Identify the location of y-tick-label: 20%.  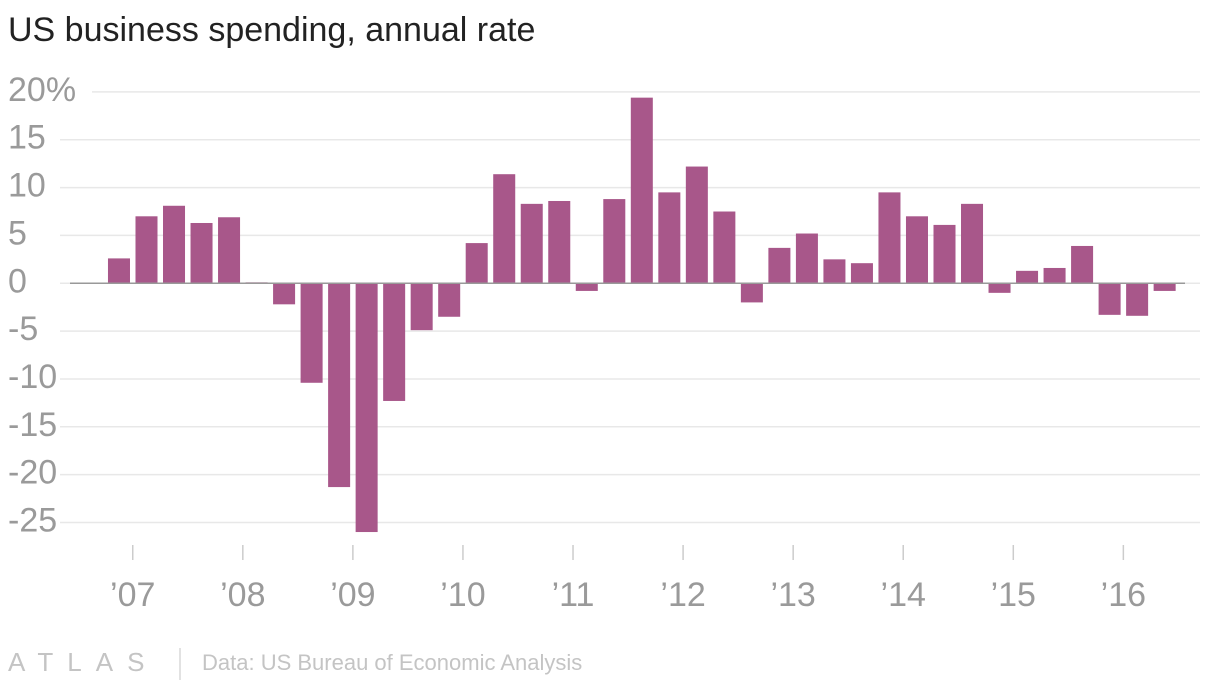
(42, 90).